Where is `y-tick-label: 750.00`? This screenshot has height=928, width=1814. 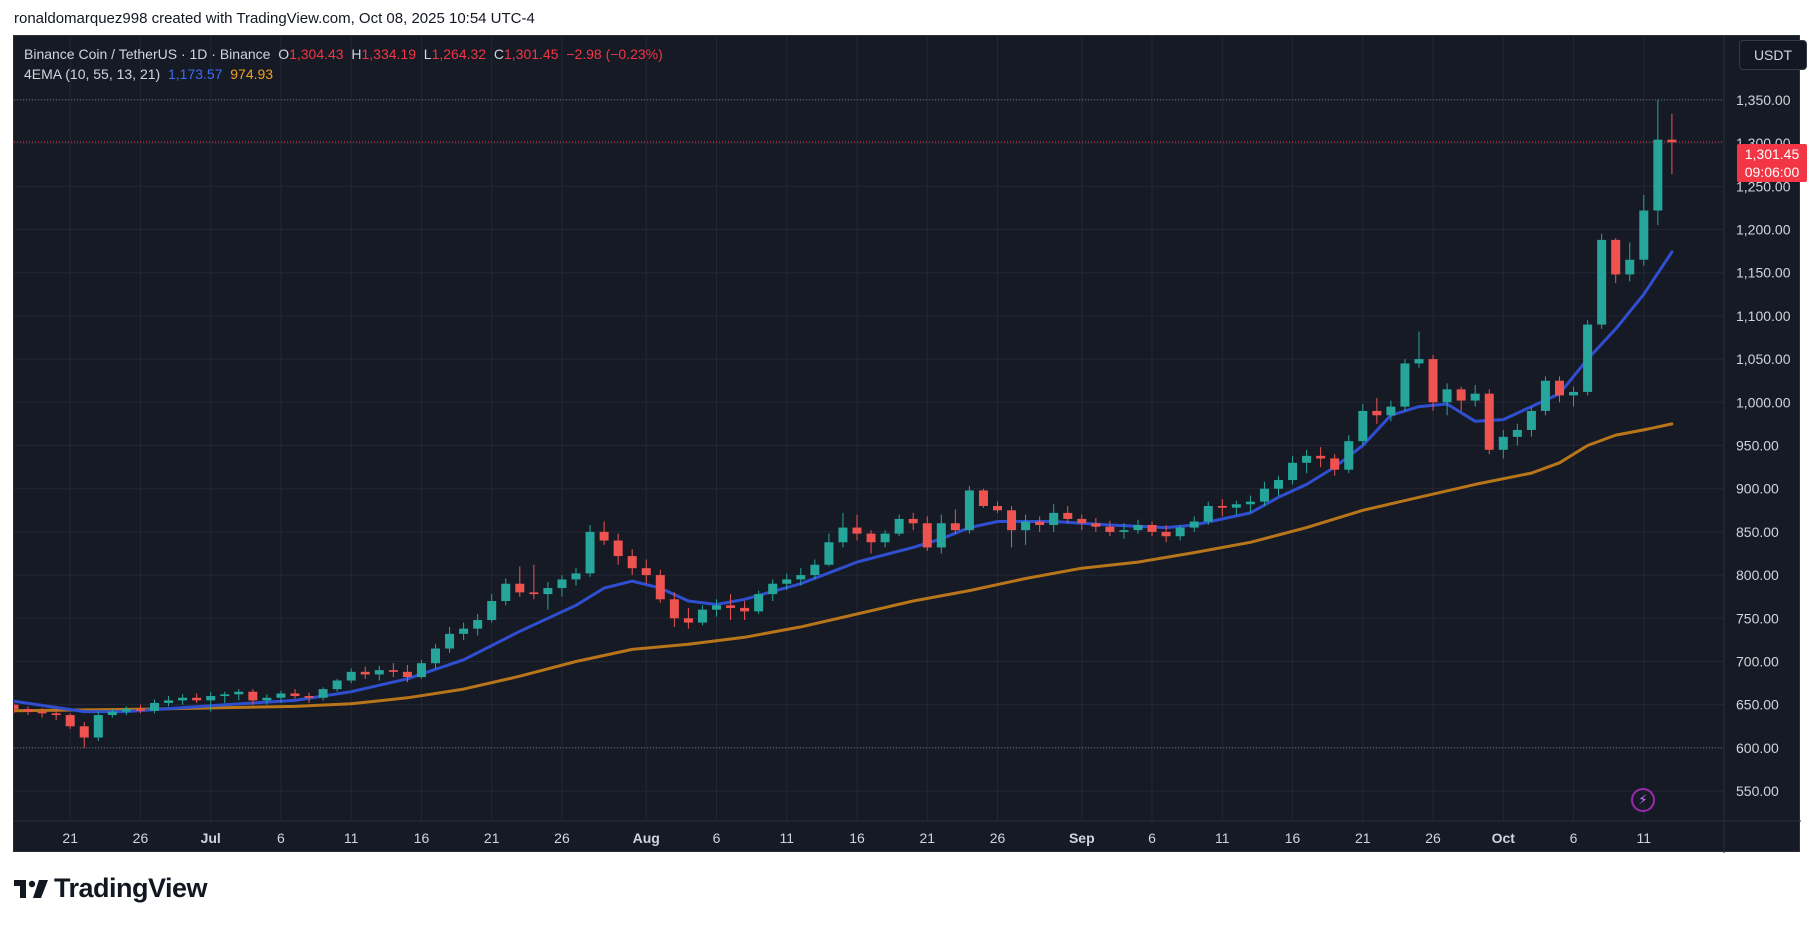 y-tick-label: 750.00 is located at coordinates (1757, 618).